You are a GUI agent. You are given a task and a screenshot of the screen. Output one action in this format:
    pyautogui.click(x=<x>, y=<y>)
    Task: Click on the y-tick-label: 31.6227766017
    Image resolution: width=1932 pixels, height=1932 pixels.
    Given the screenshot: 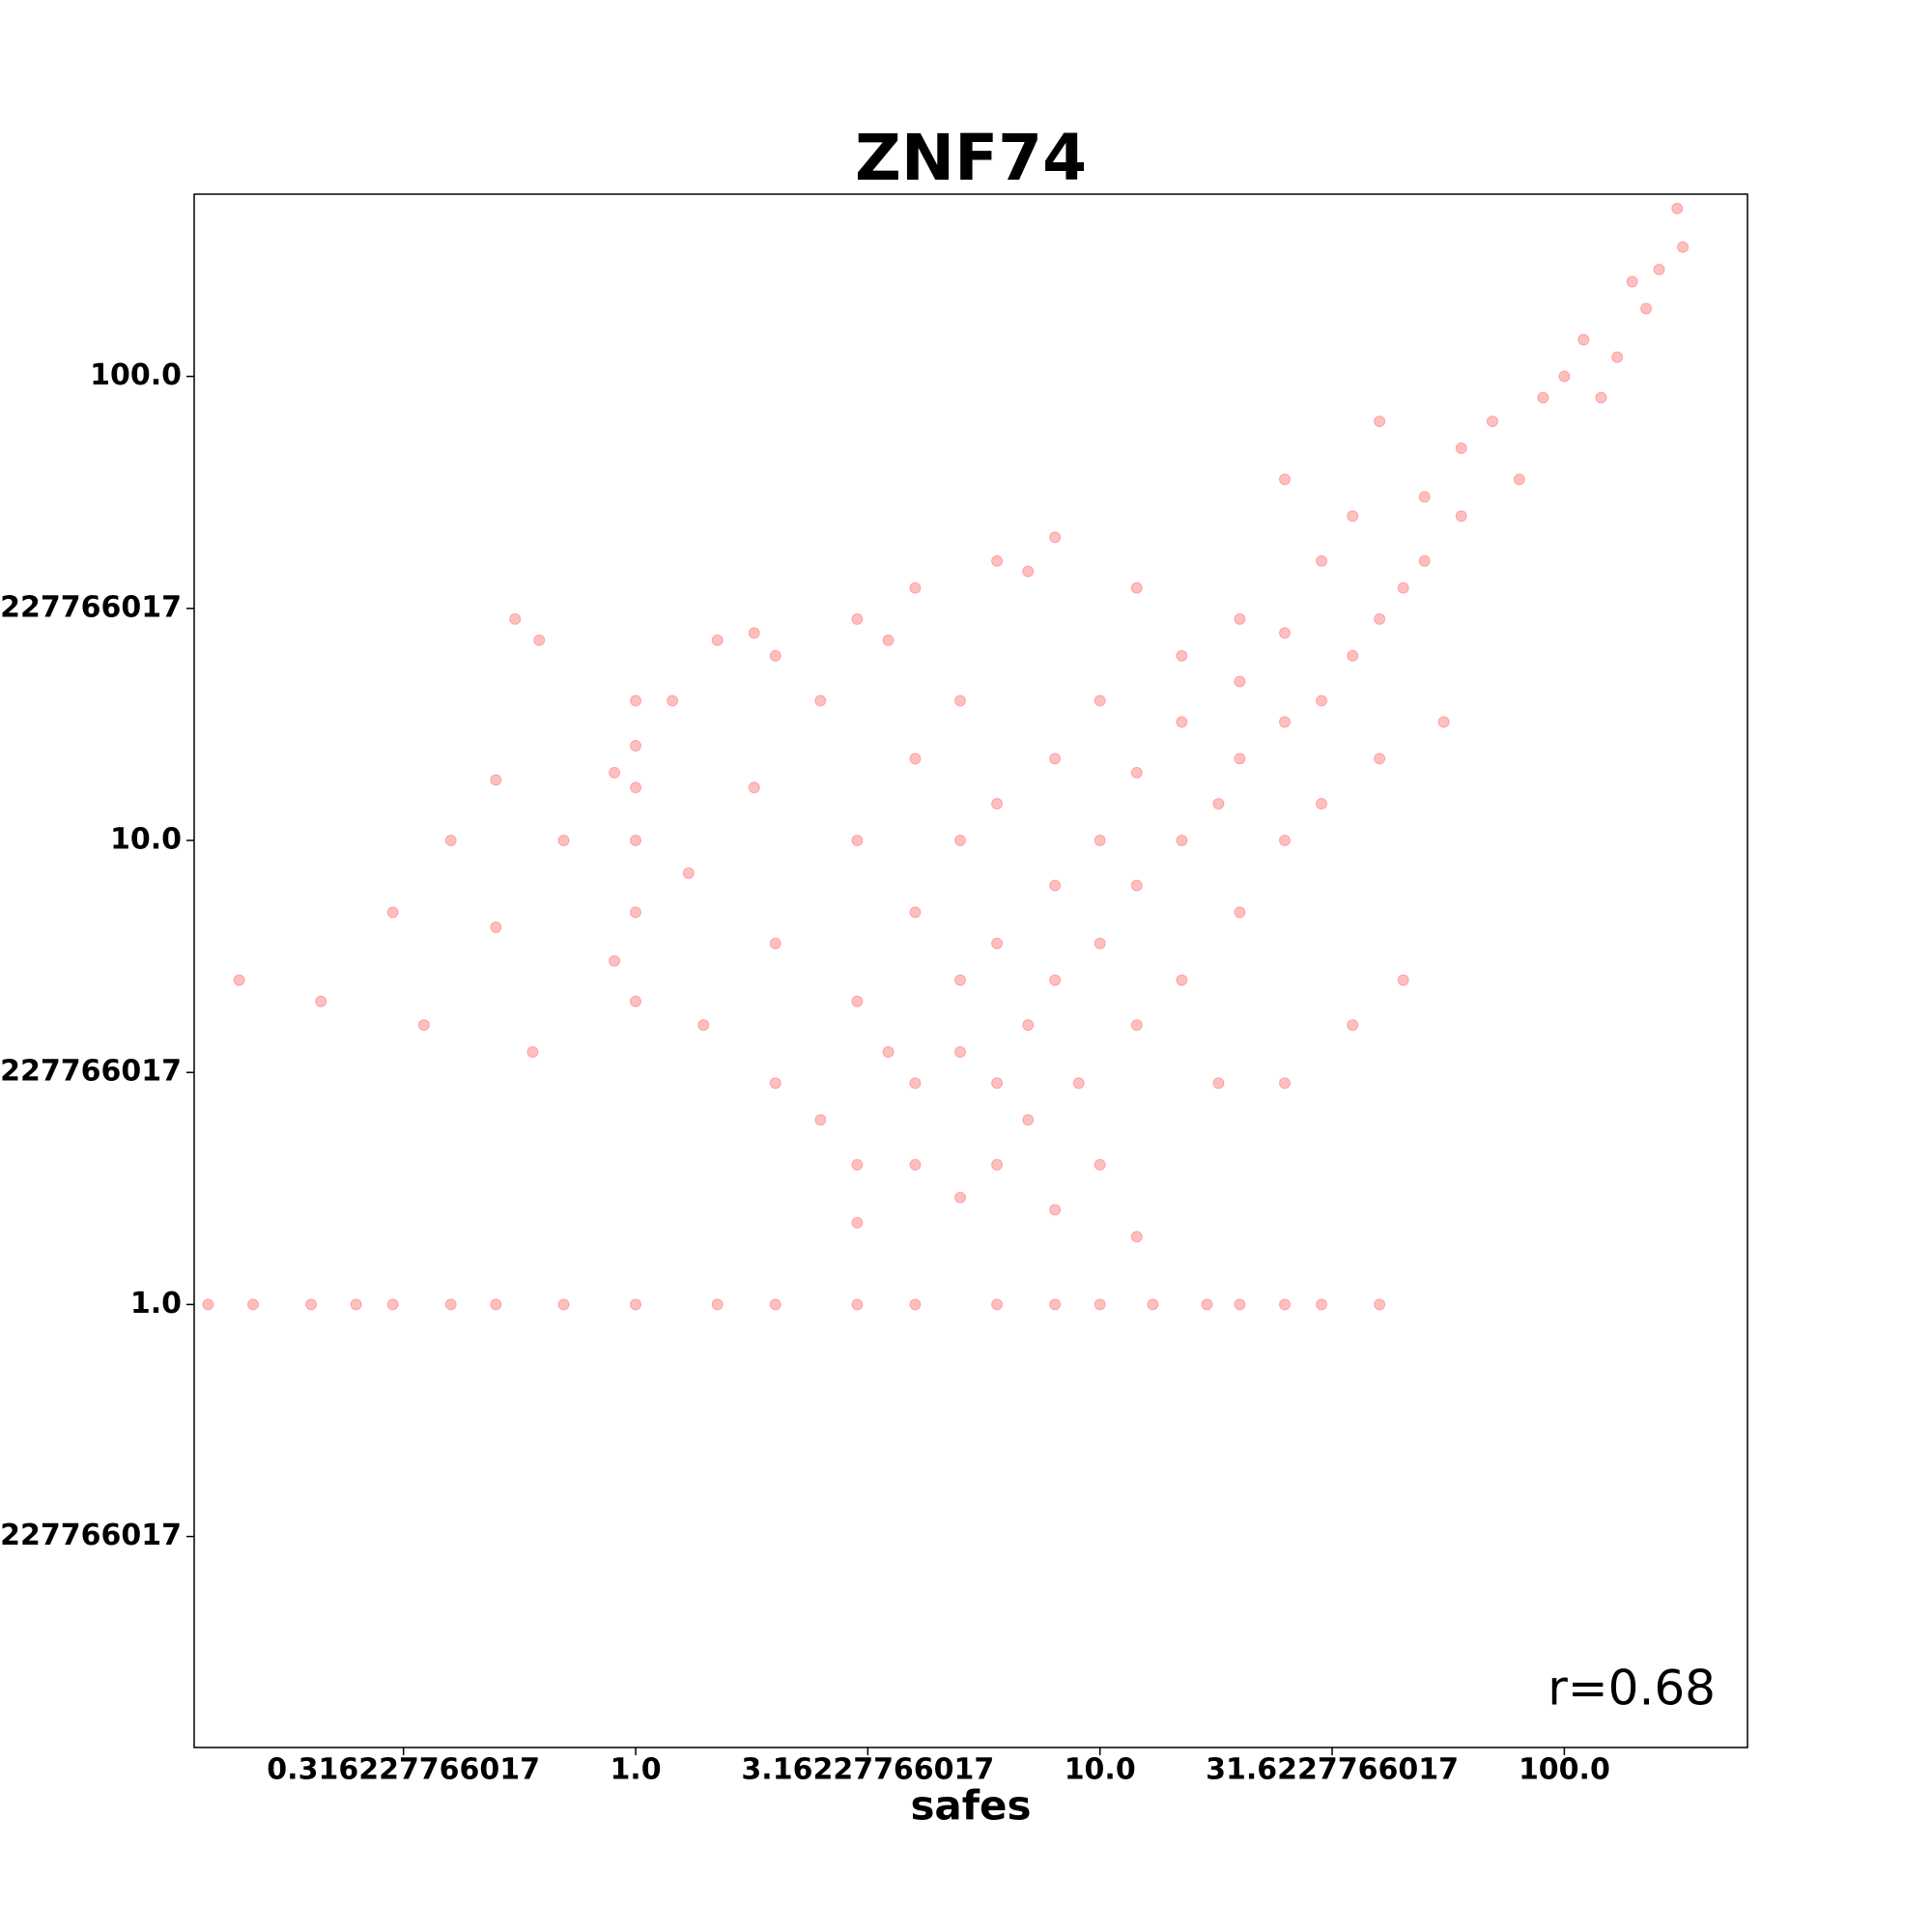 What is the action you would take?
    pyautogui.click(x=91, y=607)
    